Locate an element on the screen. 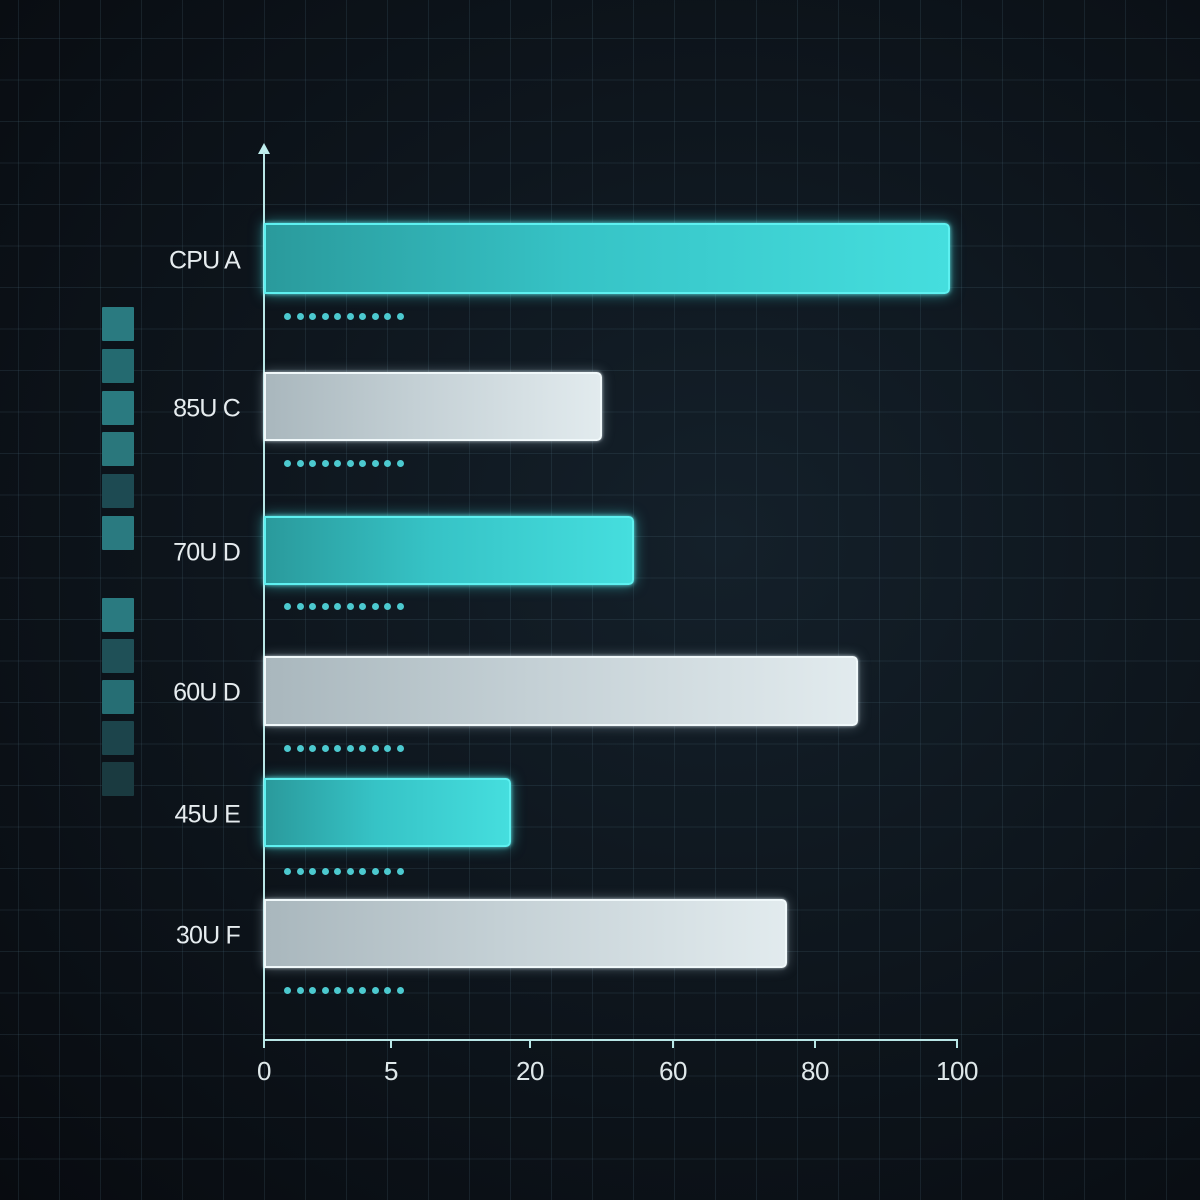 The image size is (1200, 1200). category-label: 70U D is located at coordinates (207, 552).